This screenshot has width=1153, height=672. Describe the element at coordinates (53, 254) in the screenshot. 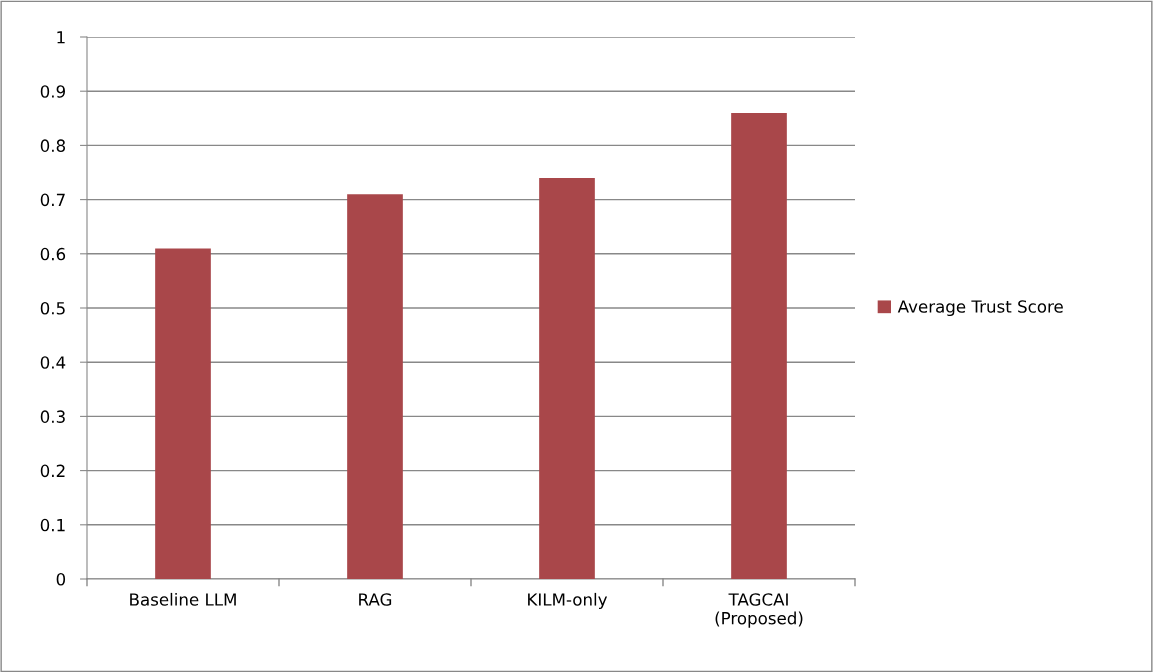

I see `y-tick-label: 0.6` at that location.